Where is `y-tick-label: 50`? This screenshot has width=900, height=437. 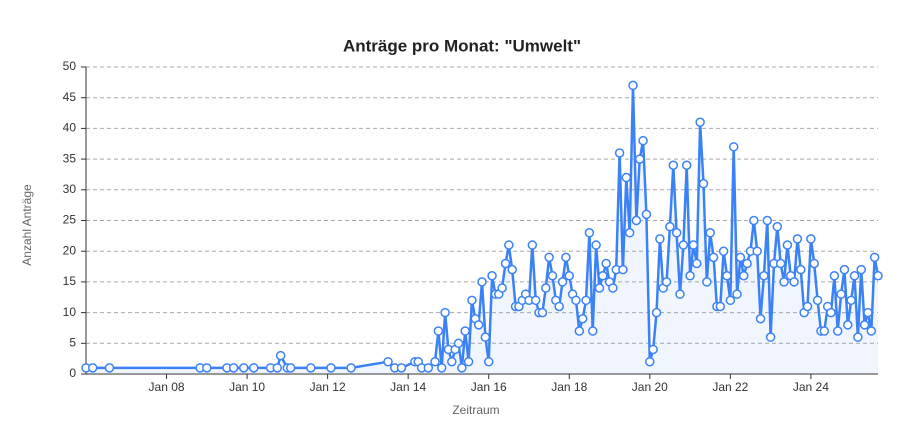 y-tick-label: 50 is located at coordinates (70, 66).